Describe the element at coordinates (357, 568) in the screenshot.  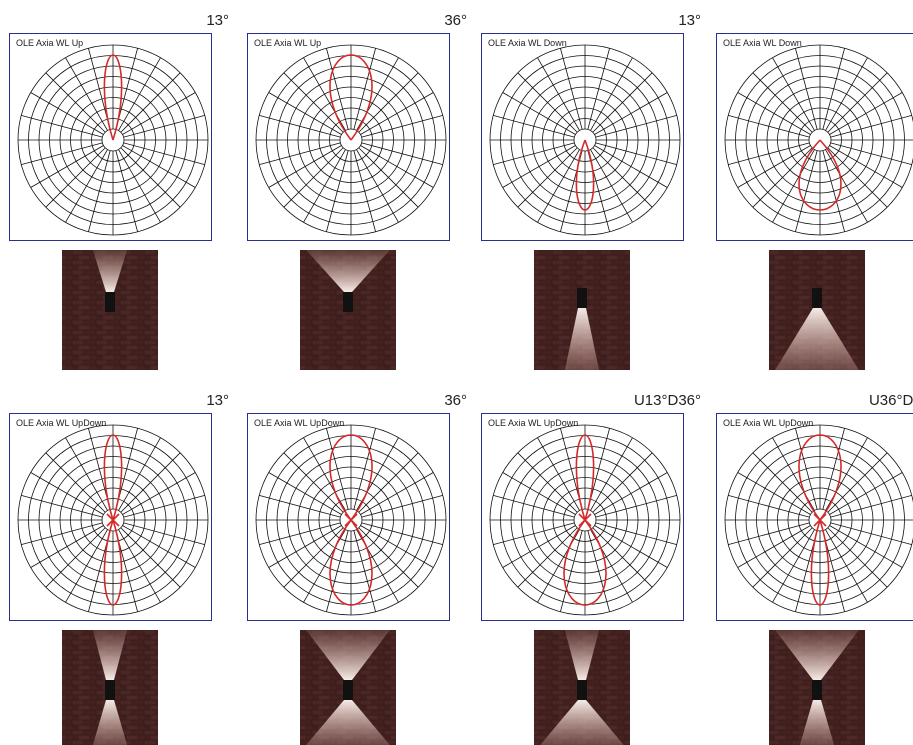
I see `panel: 36° OLE Axia WL UpDown` at that location.